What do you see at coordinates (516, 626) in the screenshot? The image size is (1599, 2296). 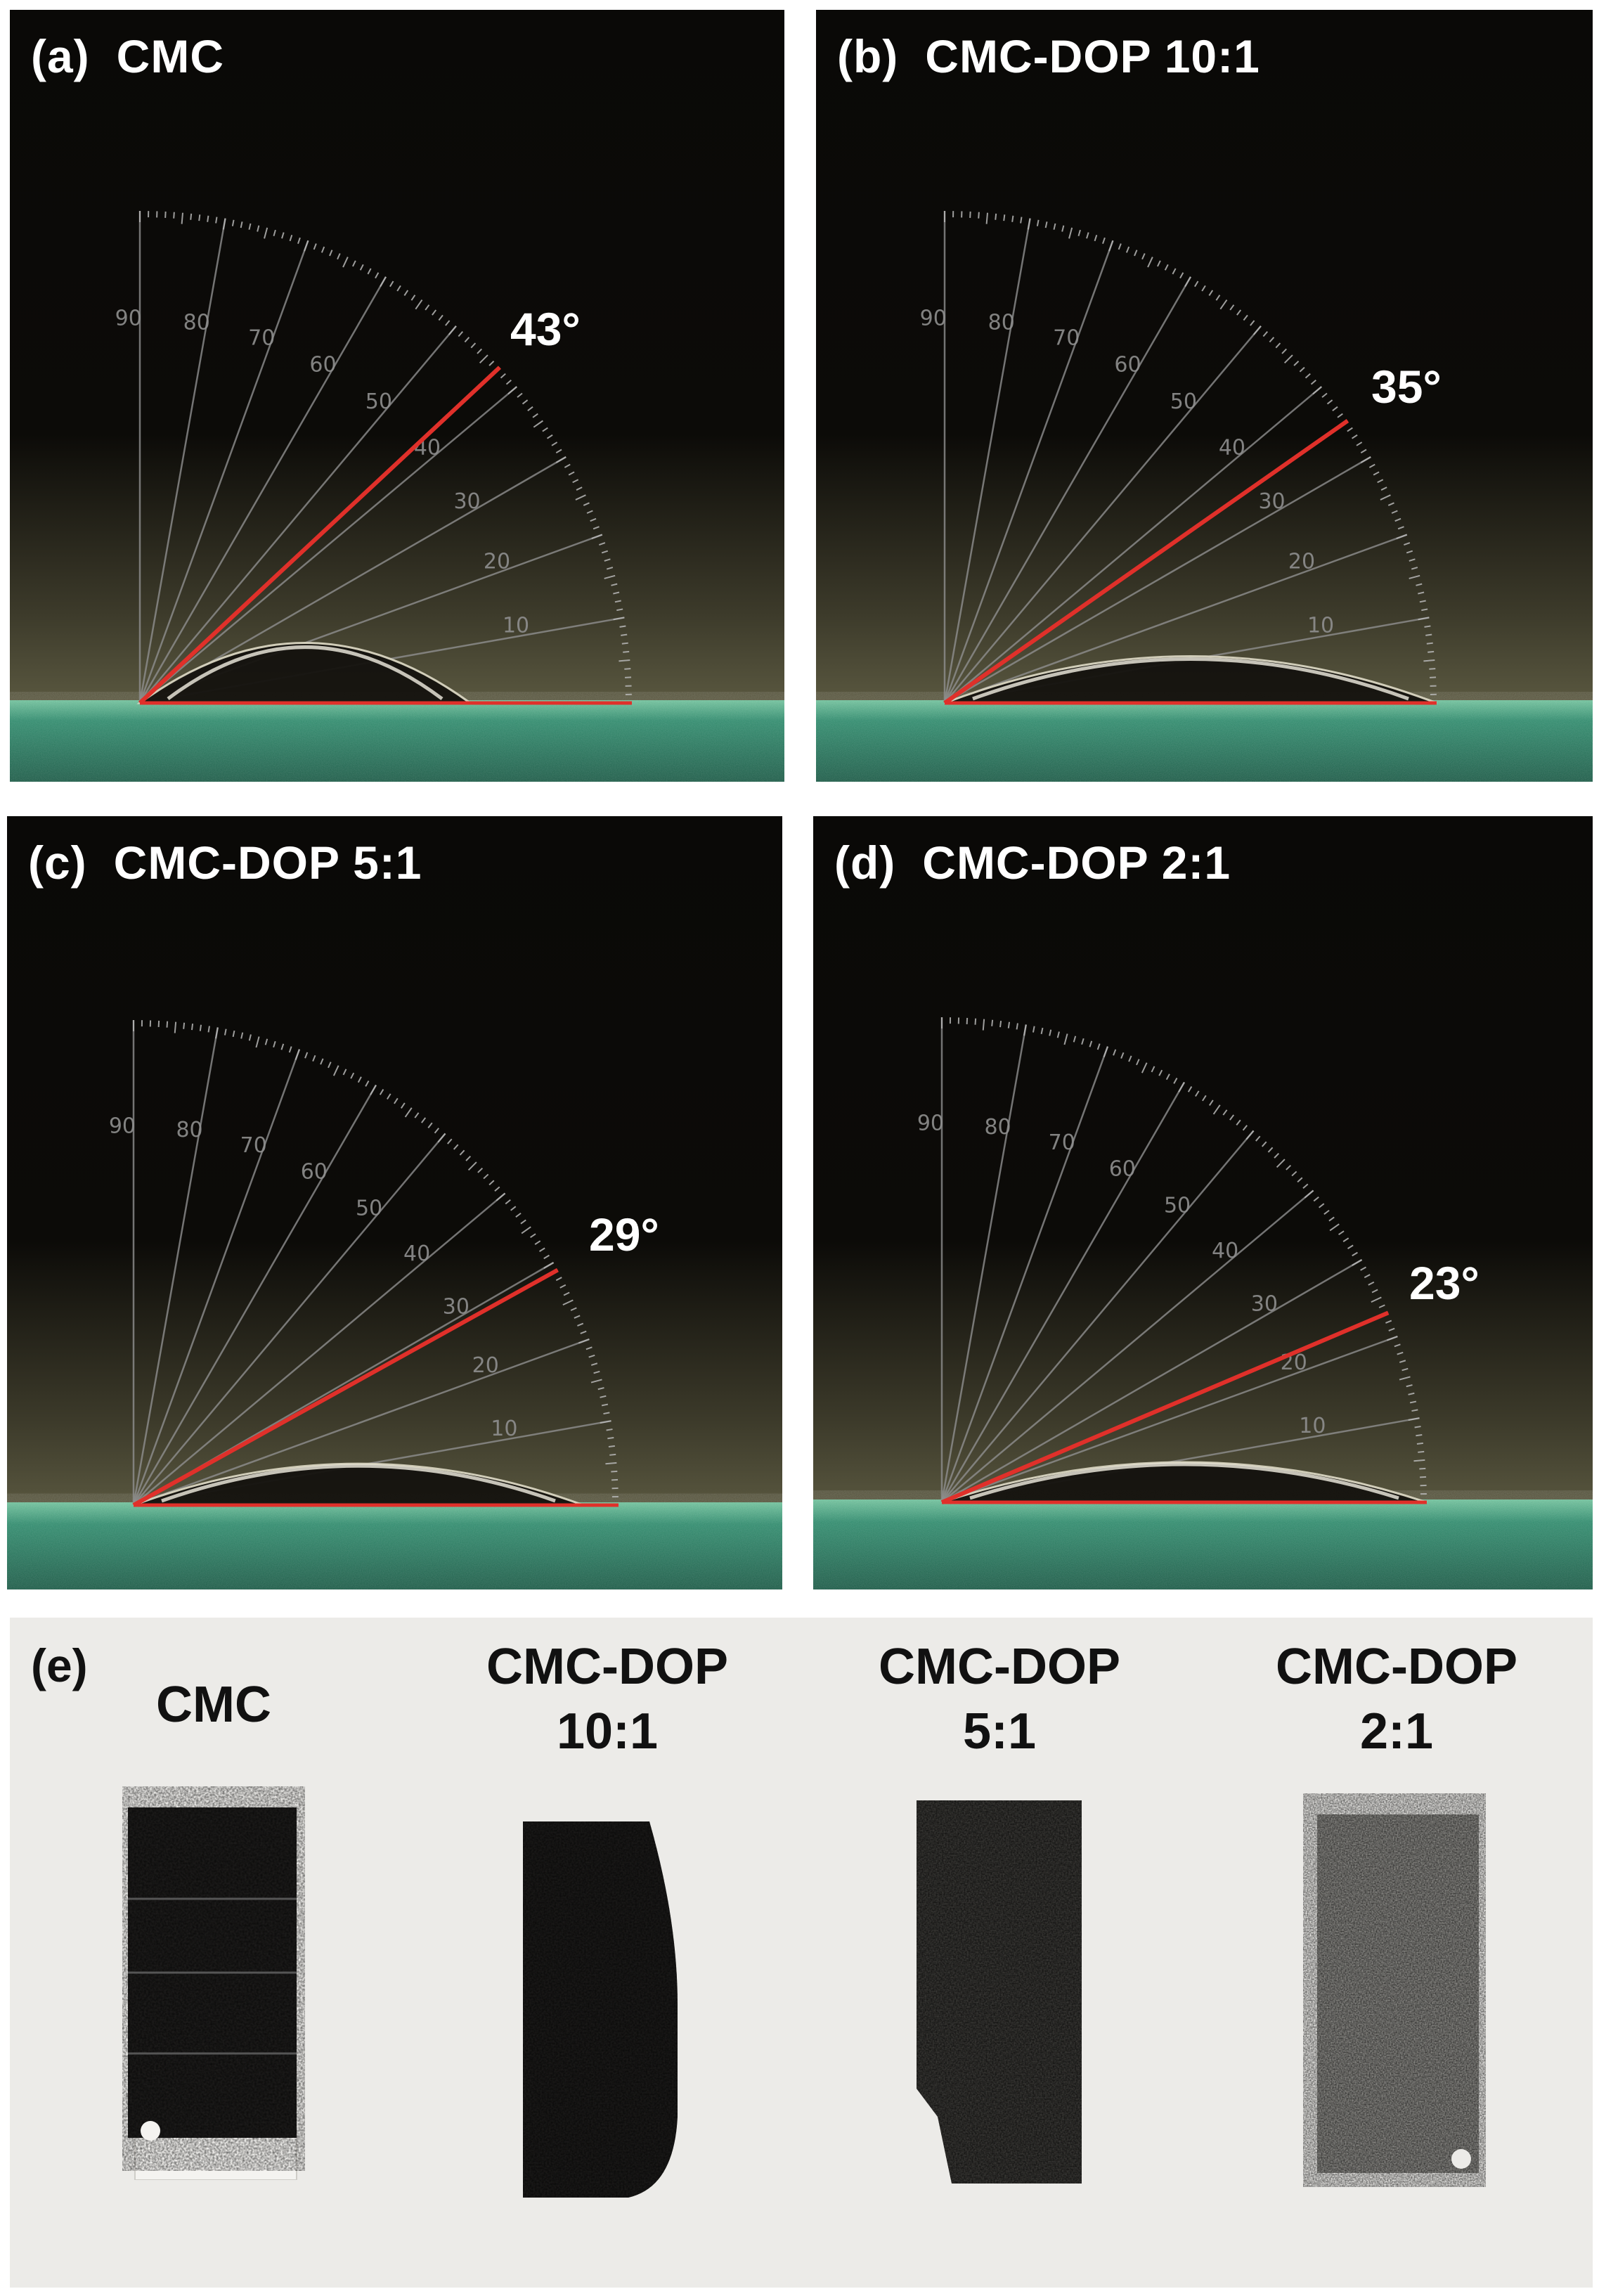 I see `protractor-tick-label: 10` at bounding box center [516, 626].